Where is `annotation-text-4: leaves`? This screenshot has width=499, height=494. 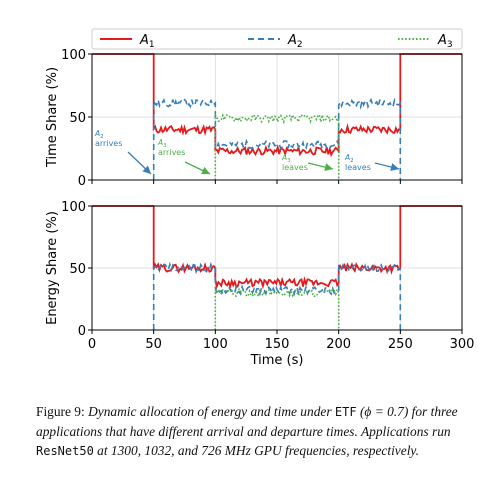
annotation-text-4: leaves is located at coordinates (358, 167).